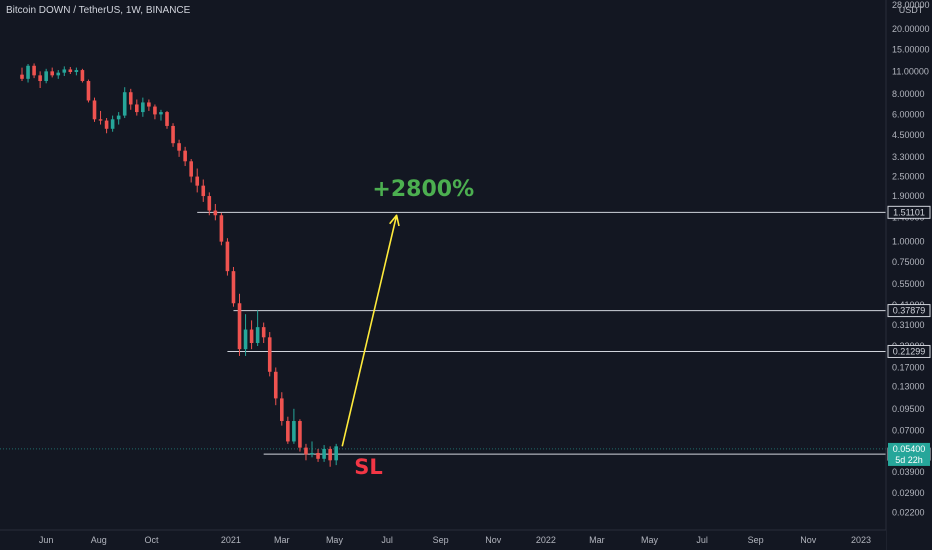 Image resolution: width=932 pixels, height=550 pixels. What do you see at coordinates (369, 331) in the screenshot?
I see `arrow-line` at bounding box center [369, 331].